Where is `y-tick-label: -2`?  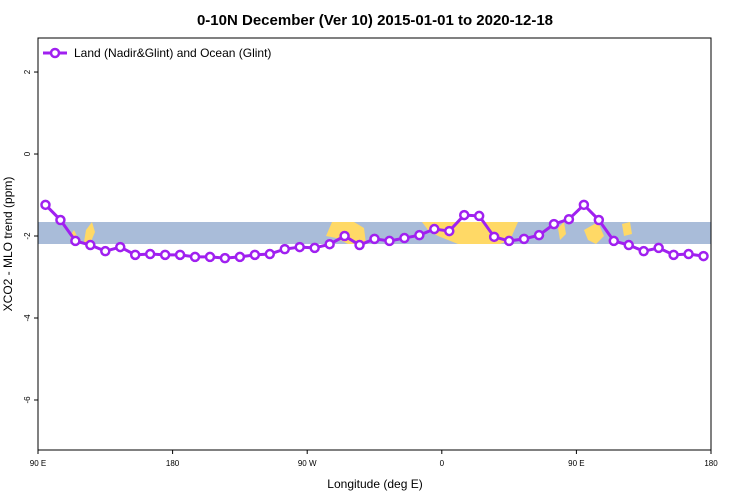 y-tick-label: -2 is located at coordinates (27, 236).